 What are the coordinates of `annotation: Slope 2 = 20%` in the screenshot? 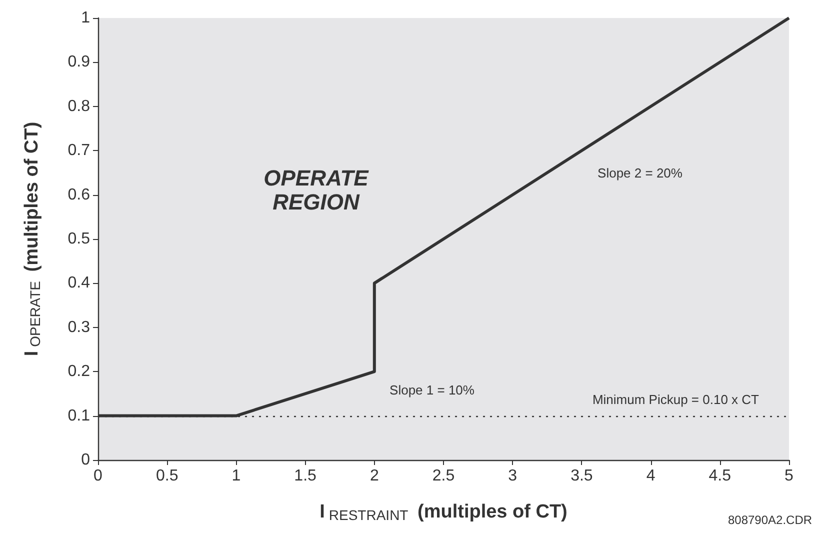 It's located at (640, 173).